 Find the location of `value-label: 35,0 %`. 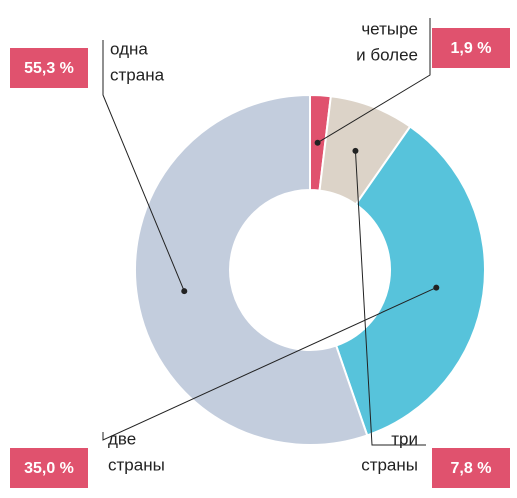

value-label: 35,0 % is located at coordinates (49, 468).